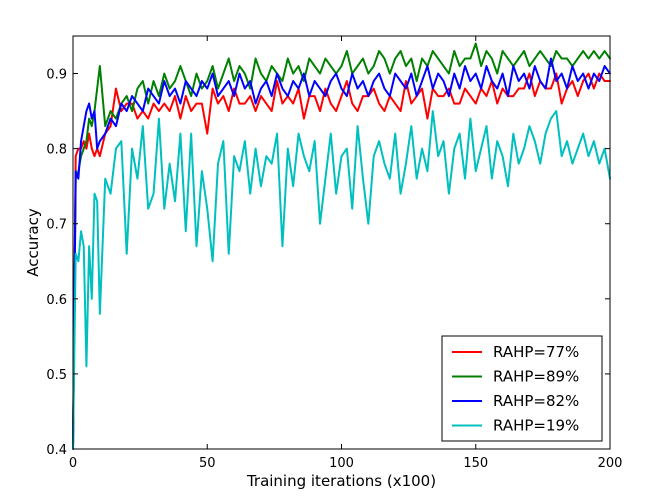  Describe the element at coordinates (56, 300) in the screenshot. I see `y-tick-label: 0.6` at that location.